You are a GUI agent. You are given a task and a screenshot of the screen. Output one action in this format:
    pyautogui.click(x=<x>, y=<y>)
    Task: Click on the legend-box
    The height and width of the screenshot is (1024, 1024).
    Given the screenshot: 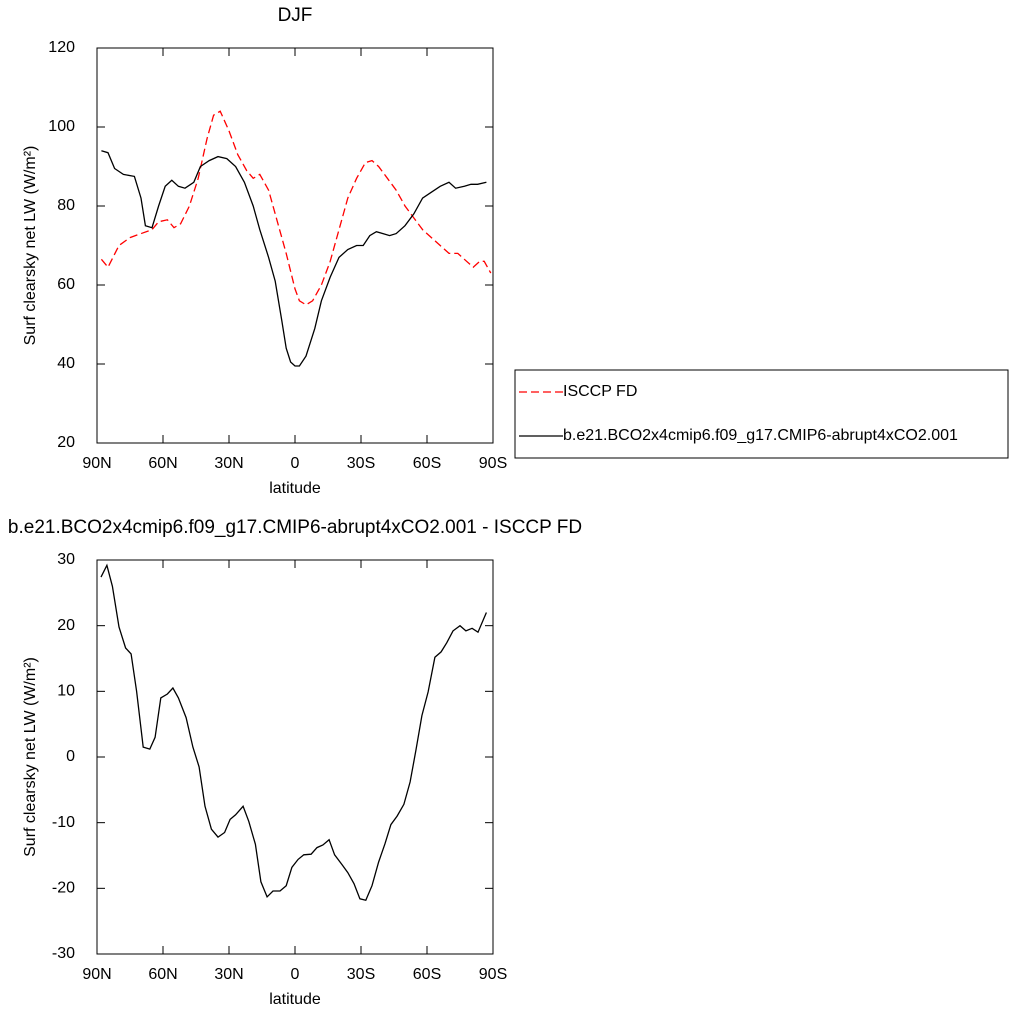 What is the action you would take?
    pyautogui.click(x=761, y=414)
    